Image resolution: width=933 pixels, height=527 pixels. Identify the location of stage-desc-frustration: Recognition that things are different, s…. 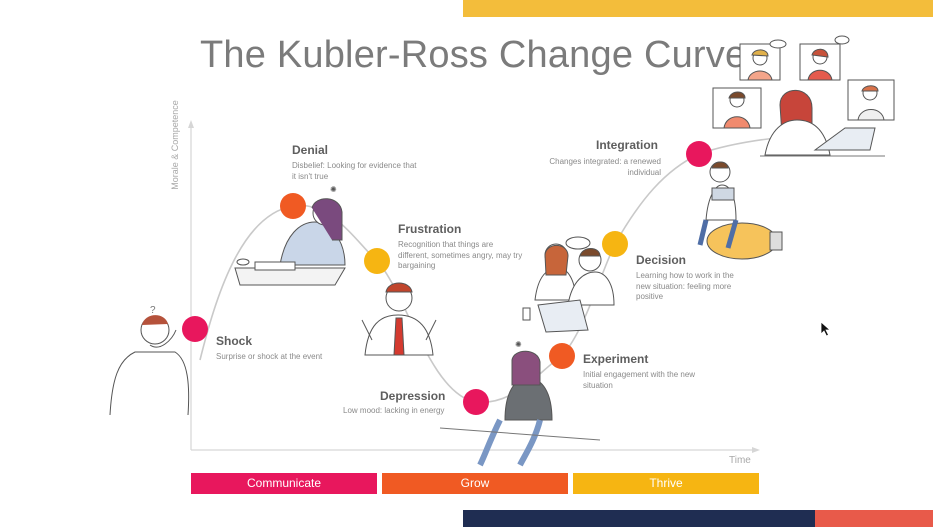
(460, 255).